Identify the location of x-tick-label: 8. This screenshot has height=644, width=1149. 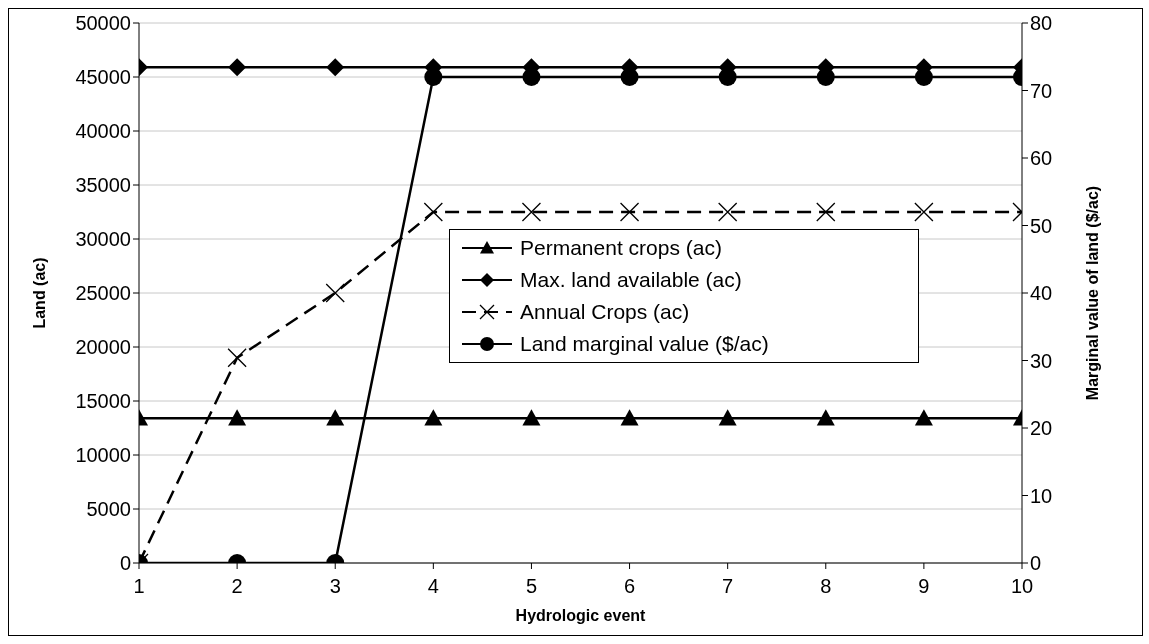
(826, 586).